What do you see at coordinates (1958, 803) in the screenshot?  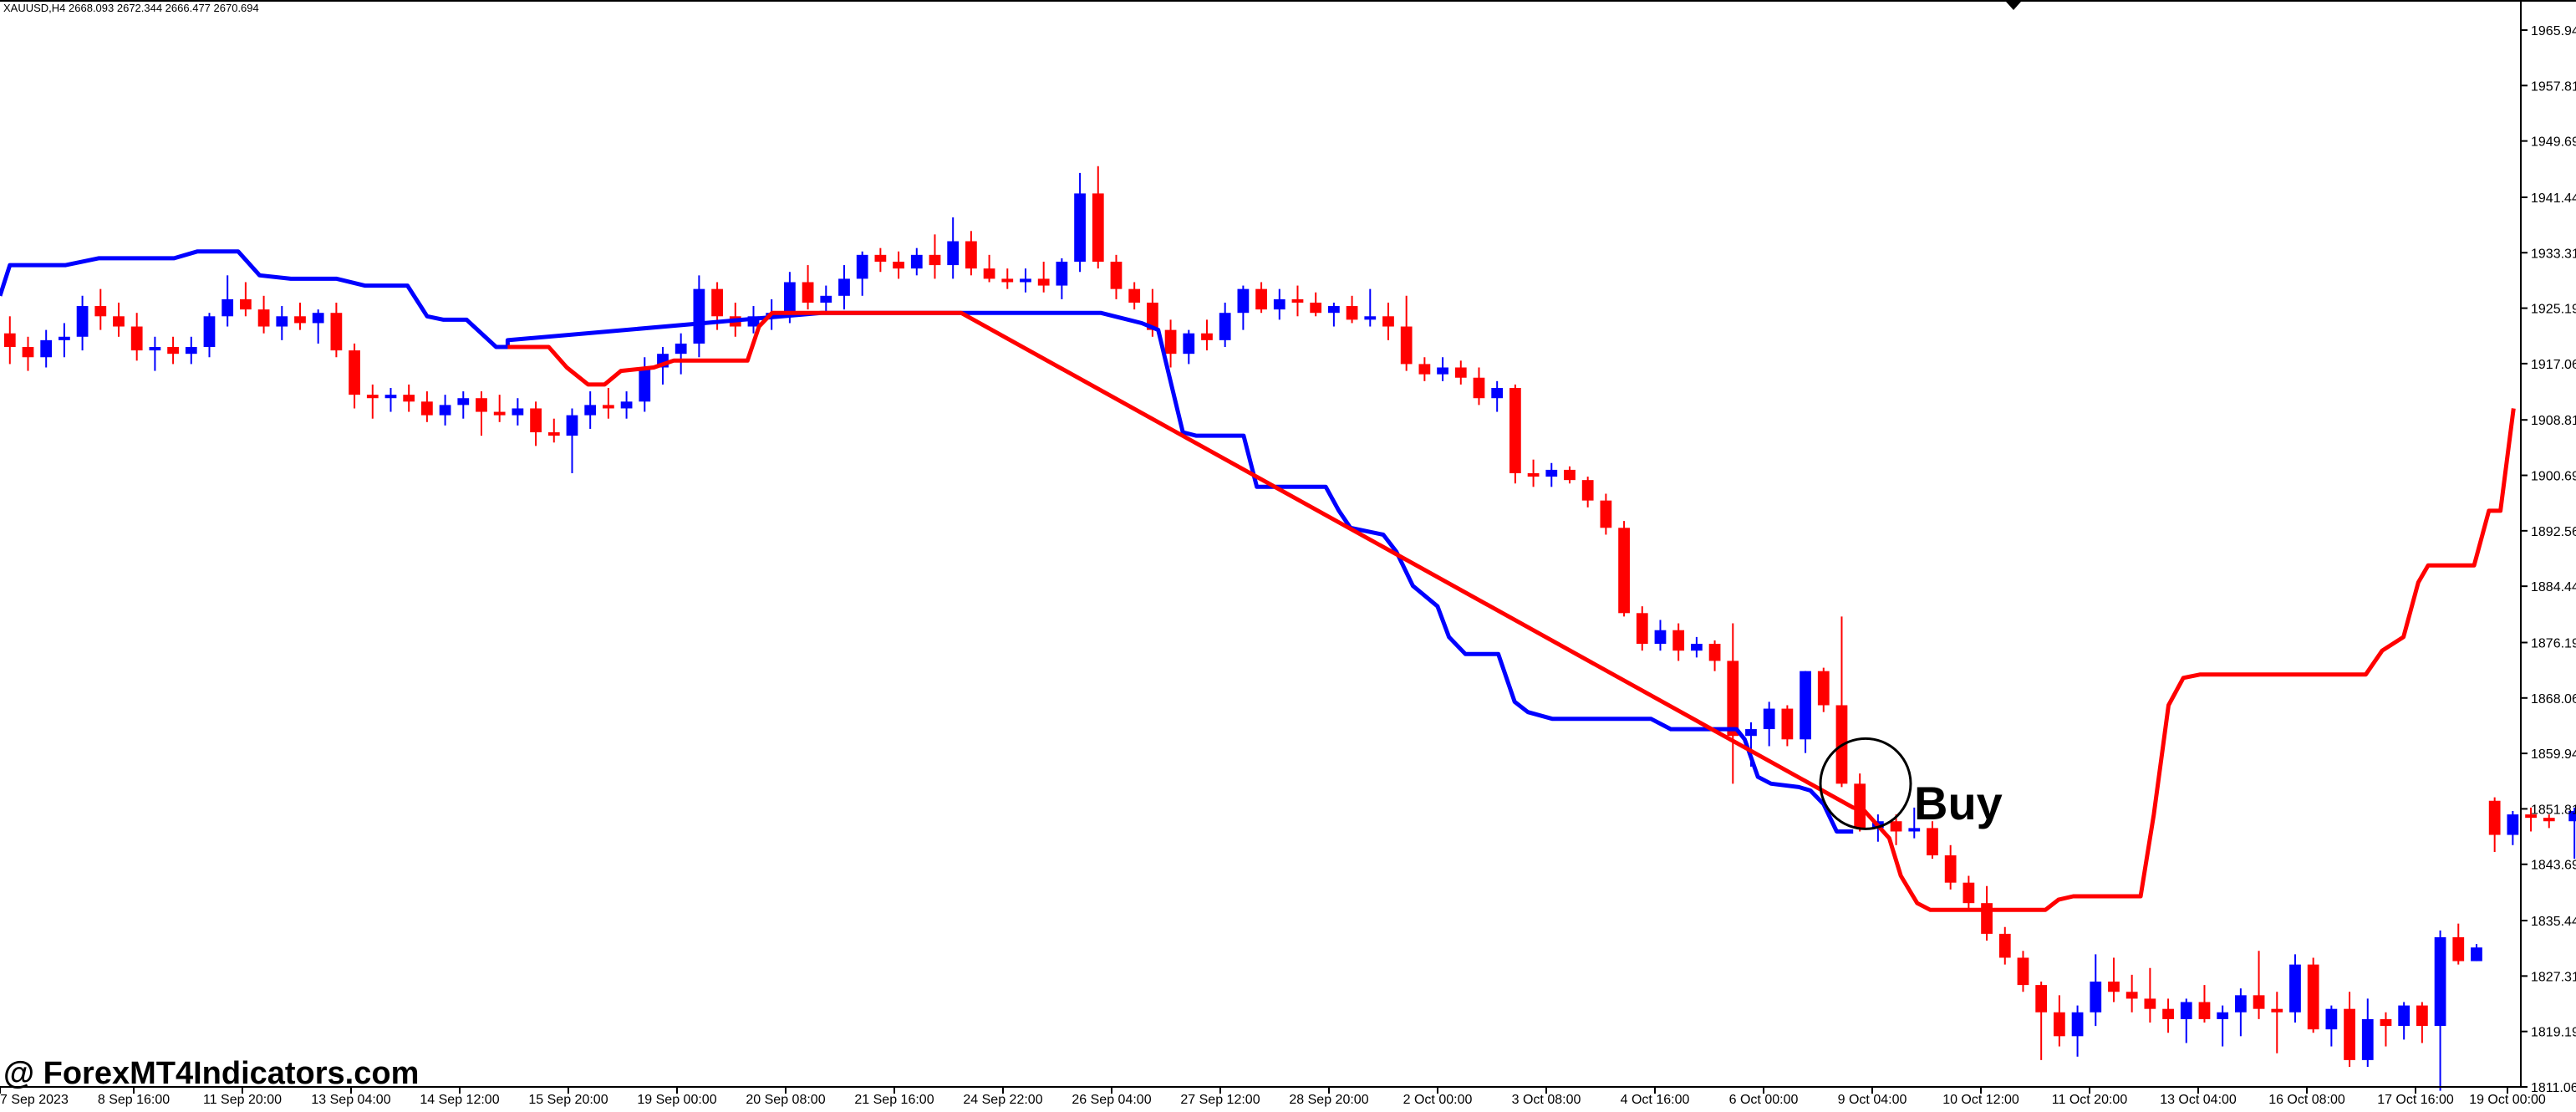 I see `buy-signal-label: Buy` at bounding box center [1958, 803].